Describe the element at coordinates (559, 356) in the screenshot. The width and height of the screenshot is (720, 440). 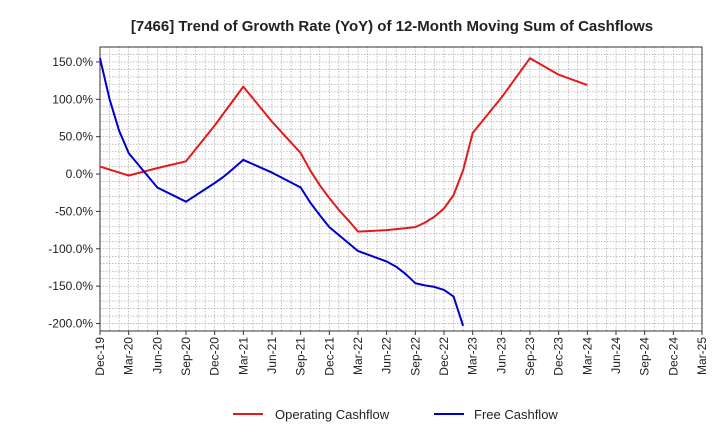
I see `x-tick-label: Dec-23` at that location.